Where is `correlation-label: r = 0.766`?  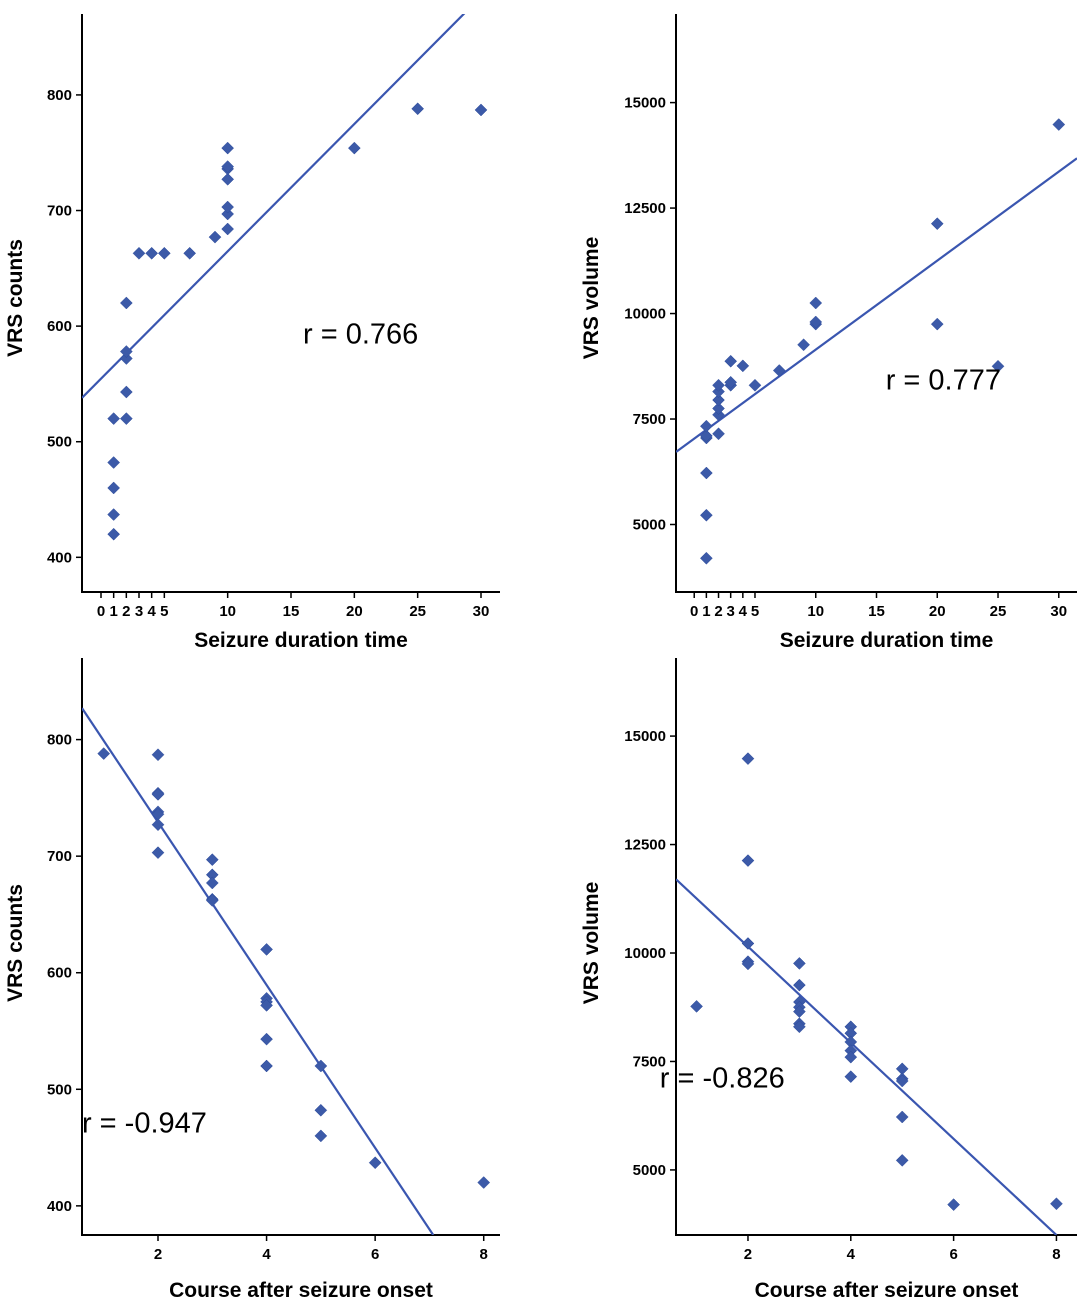
correlation-label: r = 0.766 is located at coordinates (360, 334).